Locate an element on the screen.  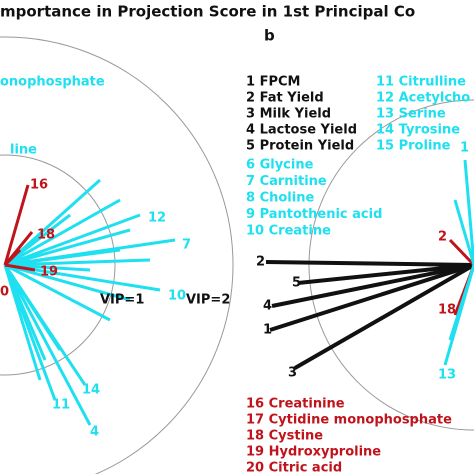
label: 5 Protein Yield is located at coordinates (300, 146).